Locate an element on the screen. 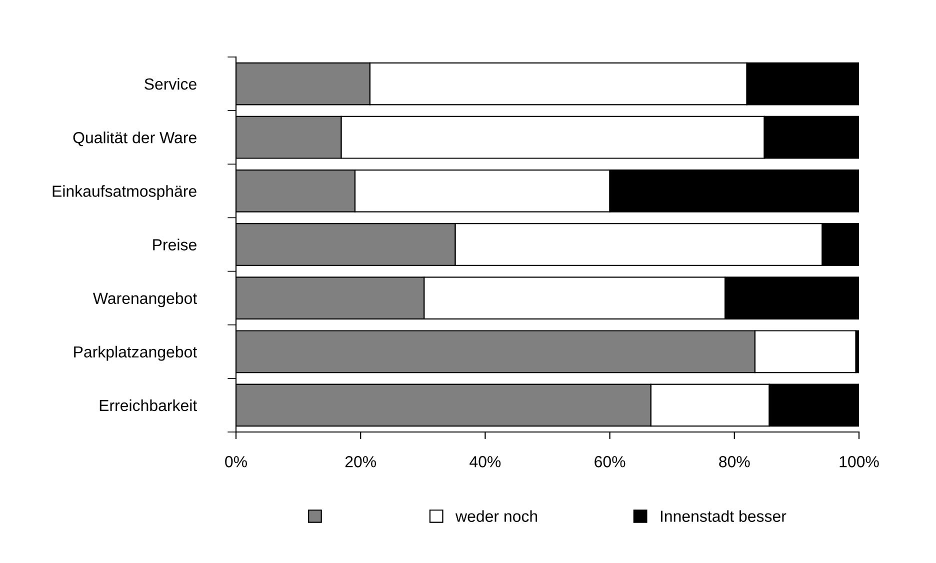  y-tick-label: Qualität der Ware is located at coordinates (134, 139).